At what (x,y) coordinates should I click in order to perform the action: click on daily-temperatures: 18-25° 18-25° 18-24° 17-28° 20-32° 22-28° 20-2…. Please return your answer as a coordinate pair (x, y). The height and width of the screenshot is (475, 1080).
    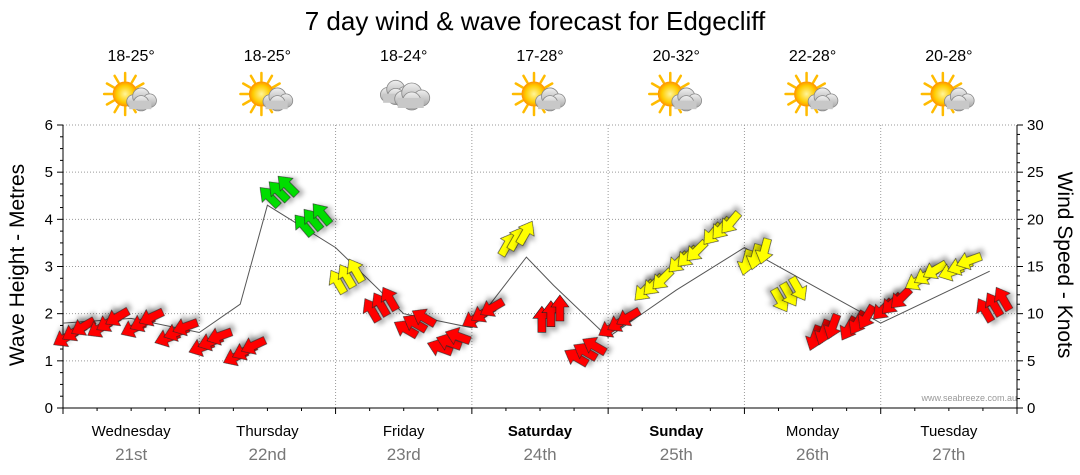
    Looking at the image, I should click on (539, 56).